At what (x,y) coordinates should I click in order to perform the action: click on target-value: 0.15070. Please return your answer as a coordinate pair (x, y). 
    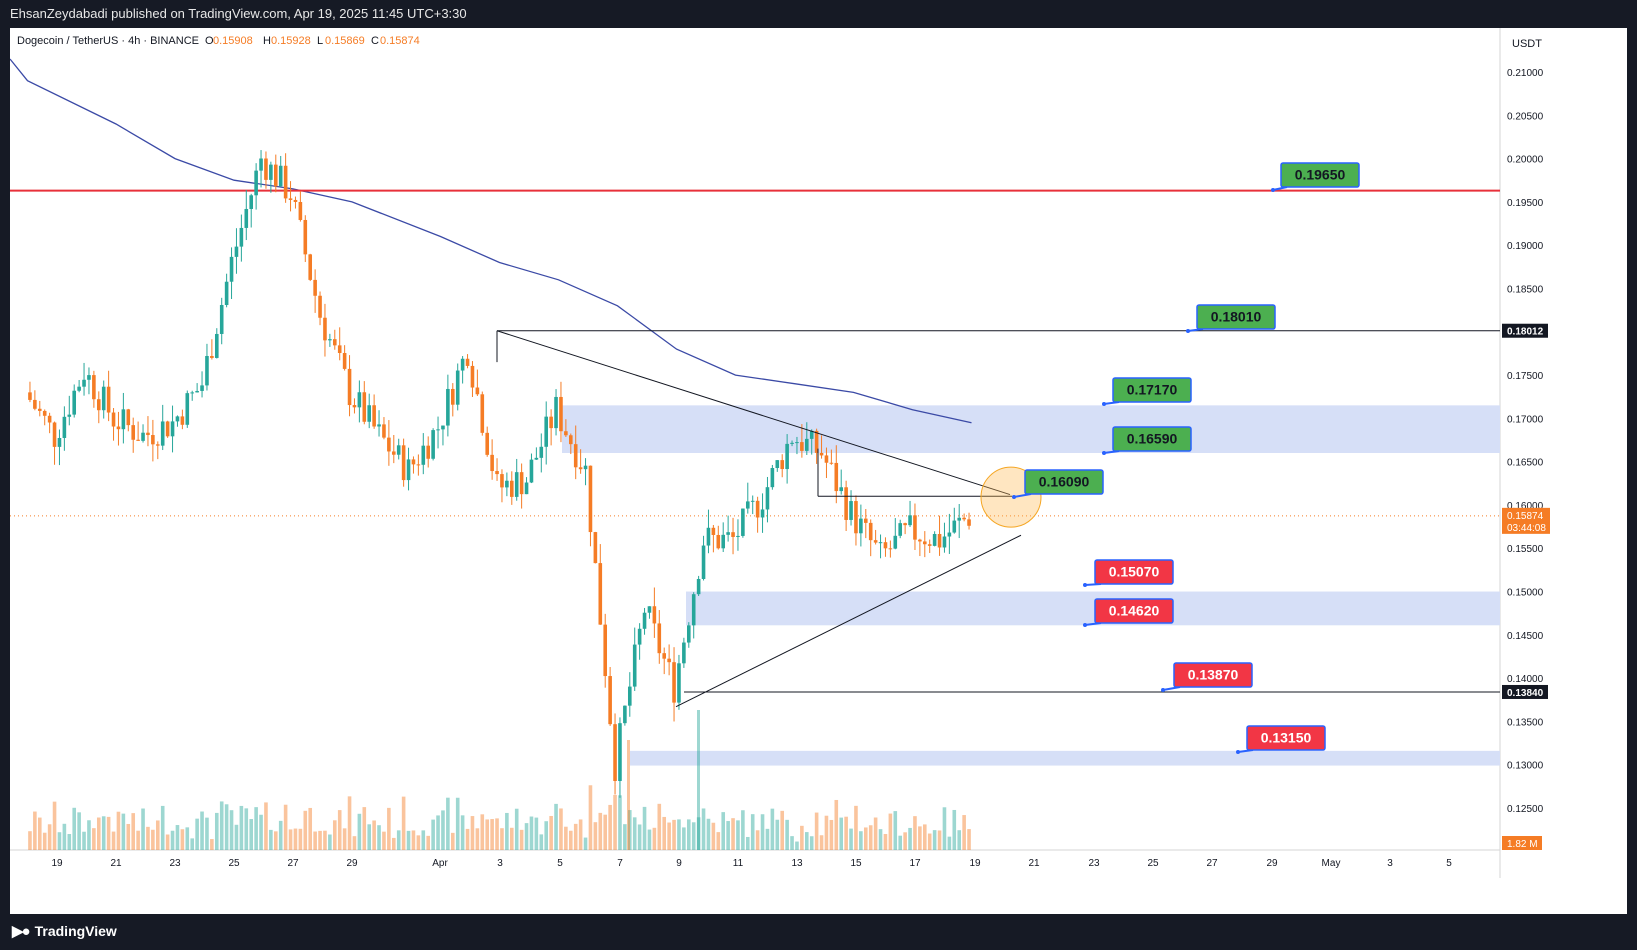
    Looking at the image, I should click on (1134, 572).